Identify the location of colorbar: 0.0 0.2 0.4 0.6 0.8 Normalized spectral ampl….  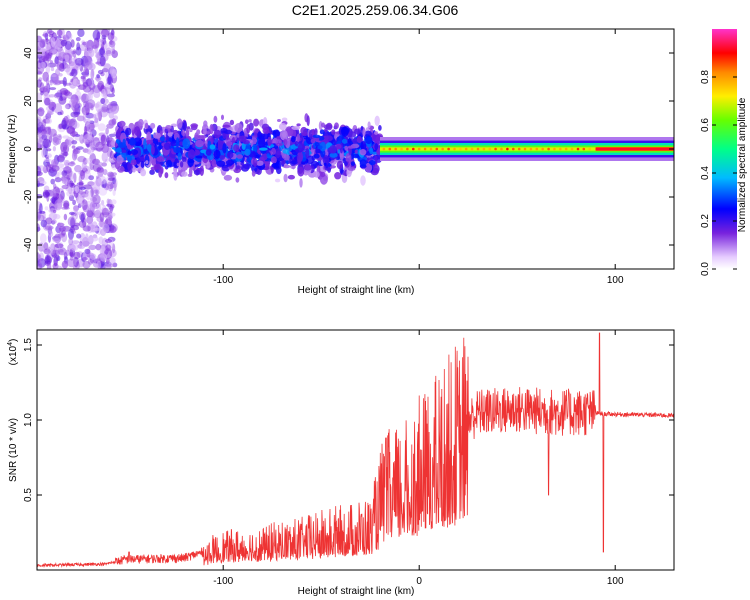
(724, 152).